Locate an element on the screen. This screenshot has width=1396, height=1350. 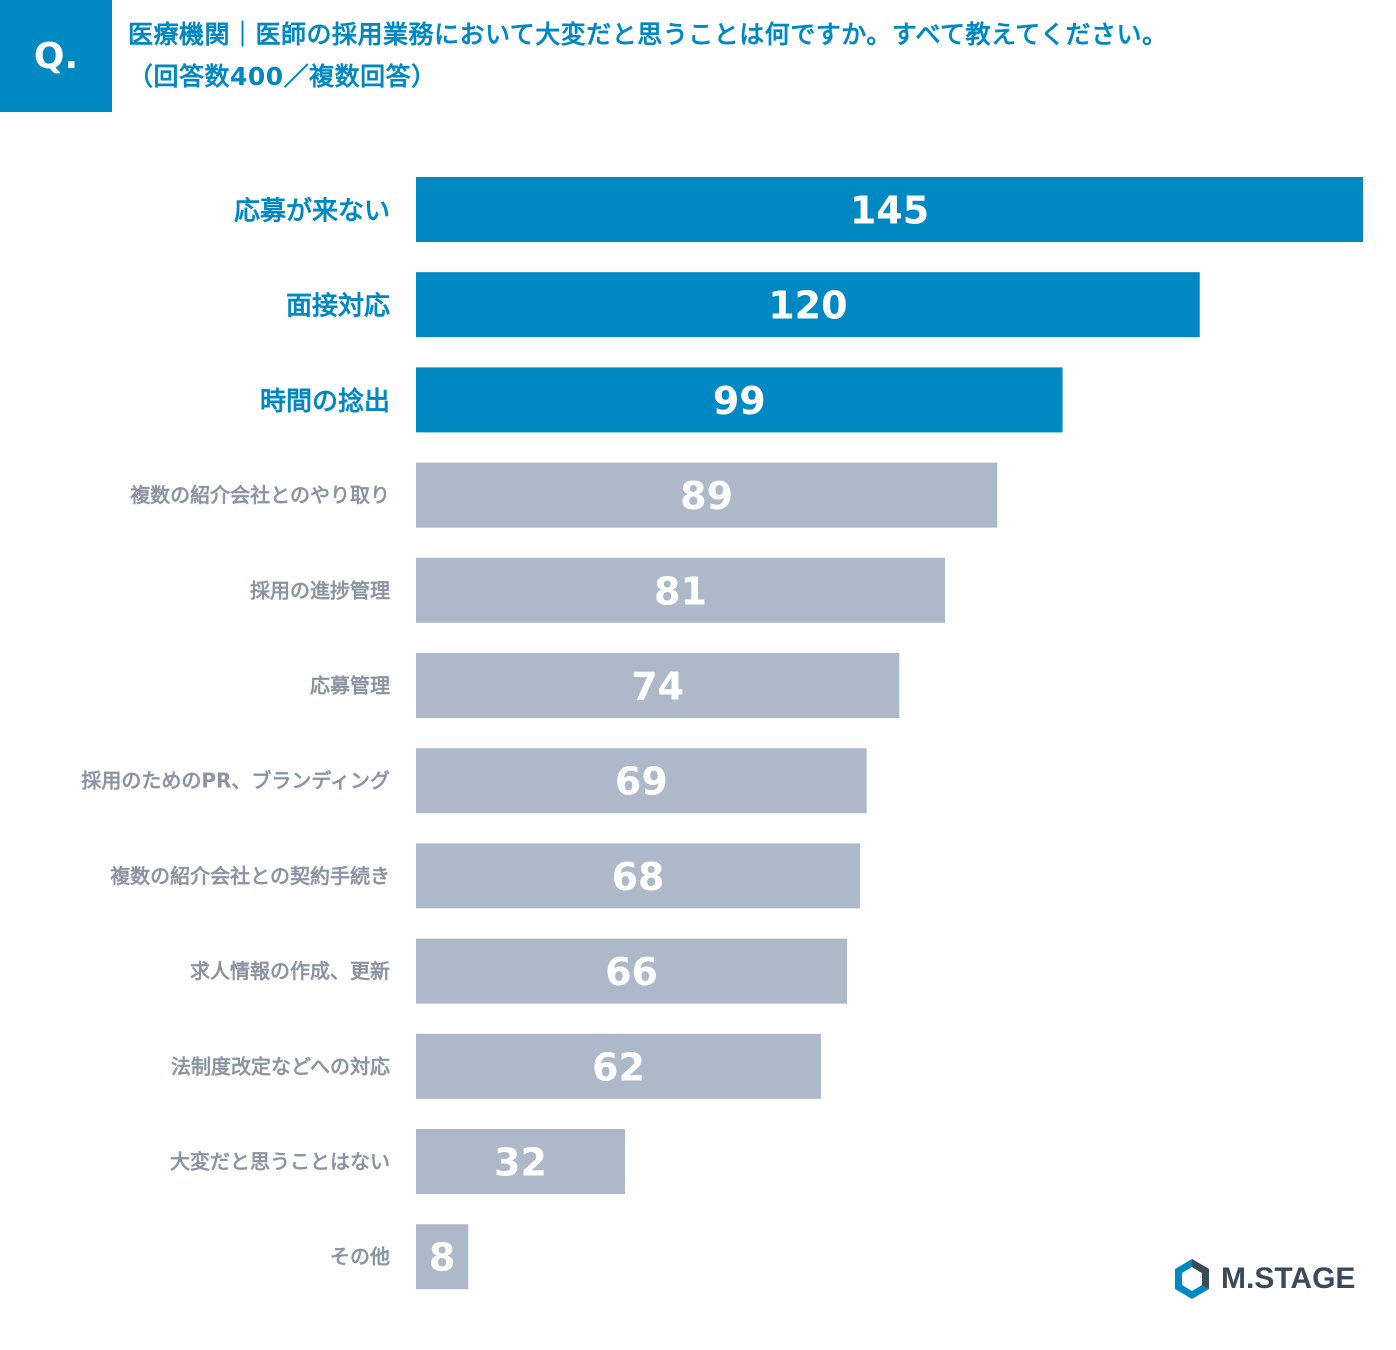
value-label-7: 69 is located at coordinates (641, 782).